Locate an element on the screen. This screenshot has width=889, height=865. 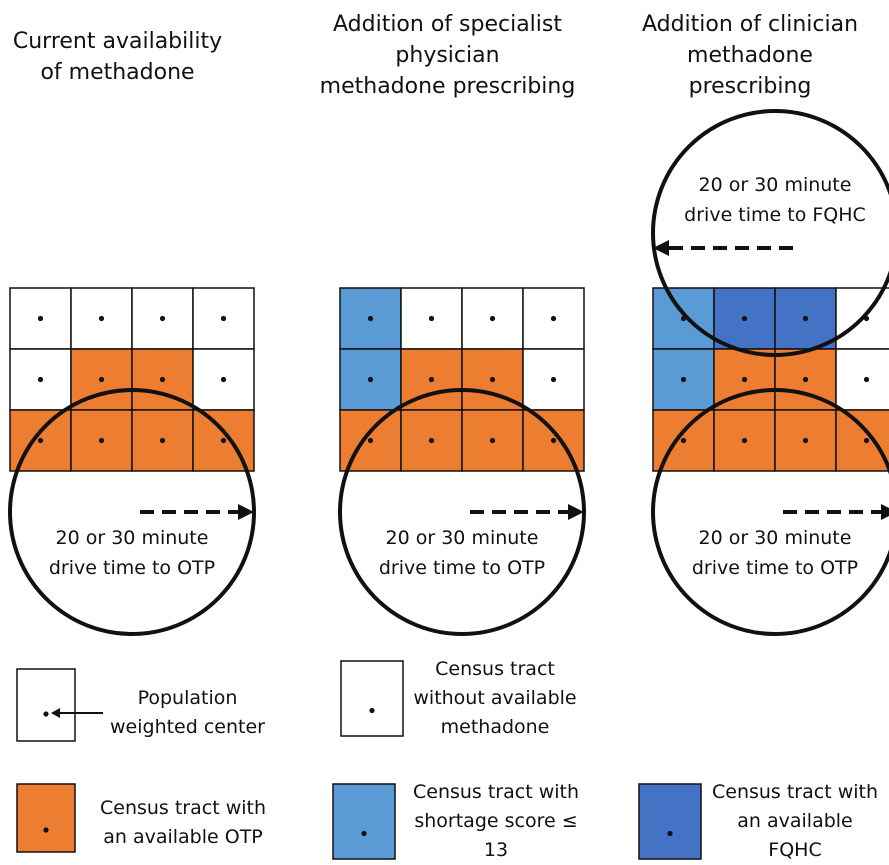
legend-text-otp: Census tract with an available OTP is located at coordinates (183, 822).